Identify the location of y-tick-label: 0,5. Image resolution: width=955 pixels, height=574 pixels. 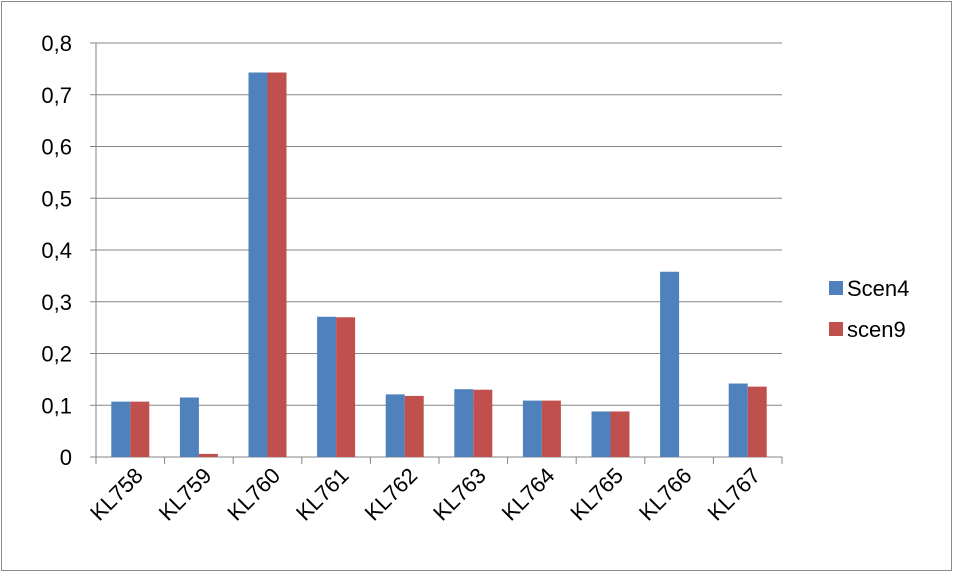
(56, 198).